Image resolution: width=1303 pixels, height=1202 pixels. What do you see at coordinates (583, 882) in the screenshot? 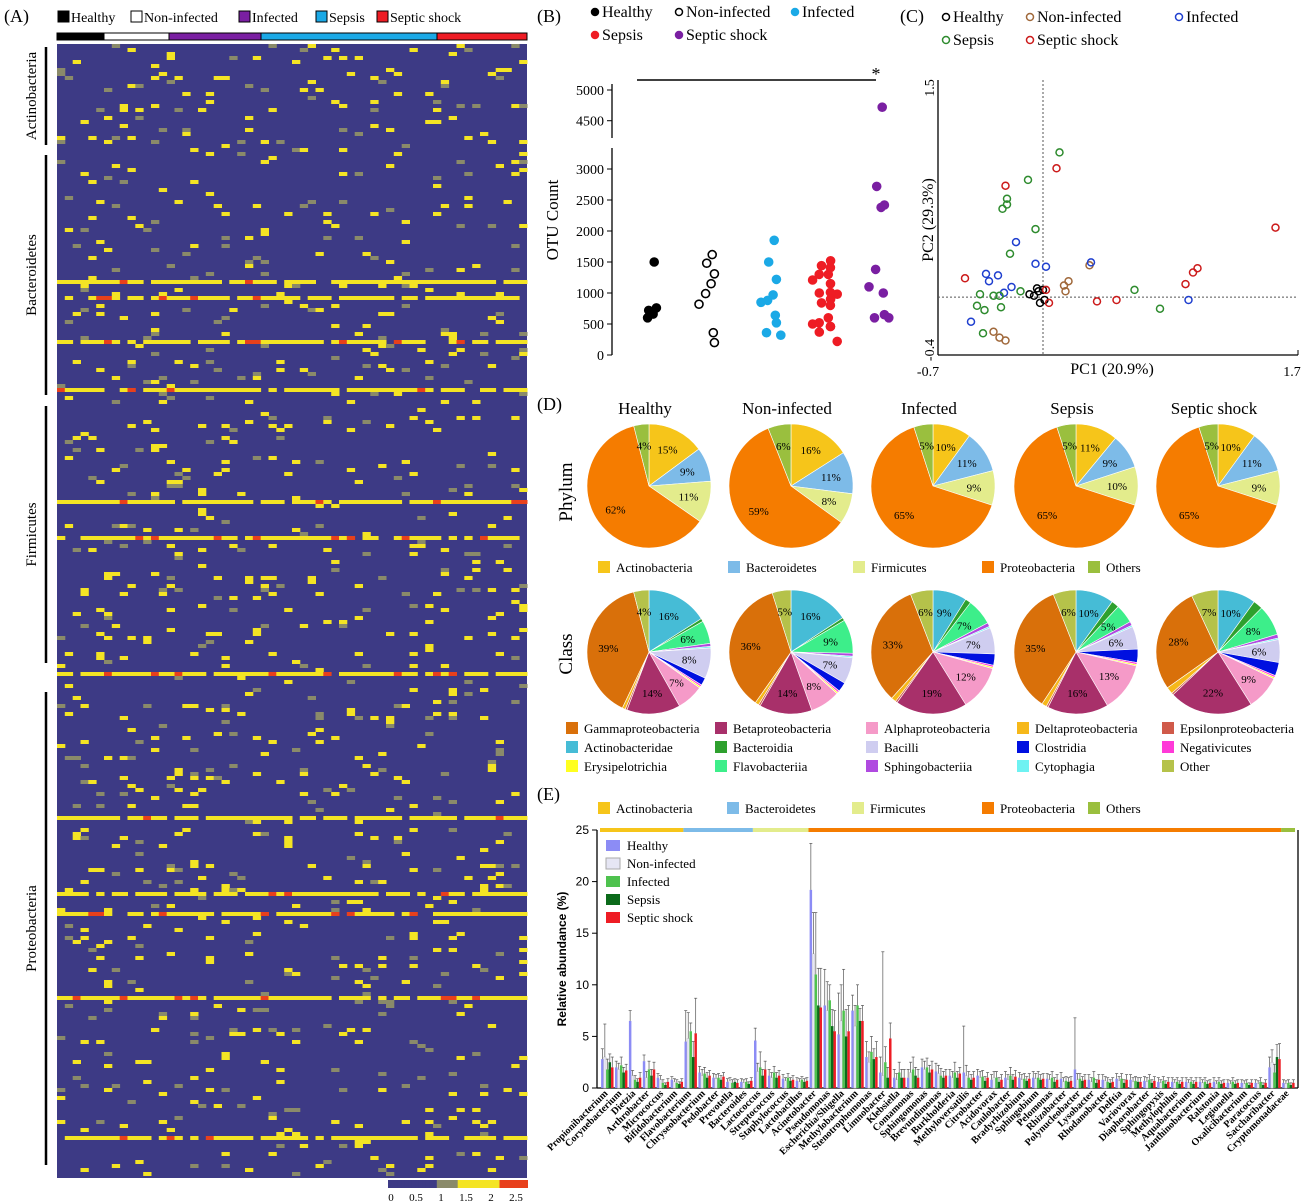
I see `panel-e-y-tick-label: 20` at bounding box center [583, 882].